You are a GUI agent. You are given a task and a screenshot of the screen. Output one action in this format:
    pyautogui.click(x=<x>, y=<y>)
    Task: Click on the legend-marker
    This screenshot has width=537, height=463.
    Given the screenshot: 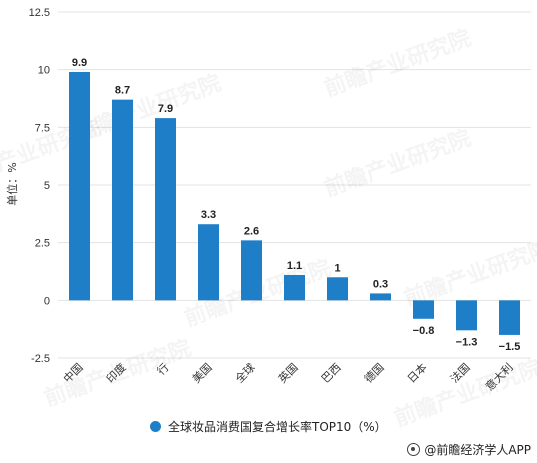 What is the action you would take?
    pyautogui.click(x=155, y=426)
    